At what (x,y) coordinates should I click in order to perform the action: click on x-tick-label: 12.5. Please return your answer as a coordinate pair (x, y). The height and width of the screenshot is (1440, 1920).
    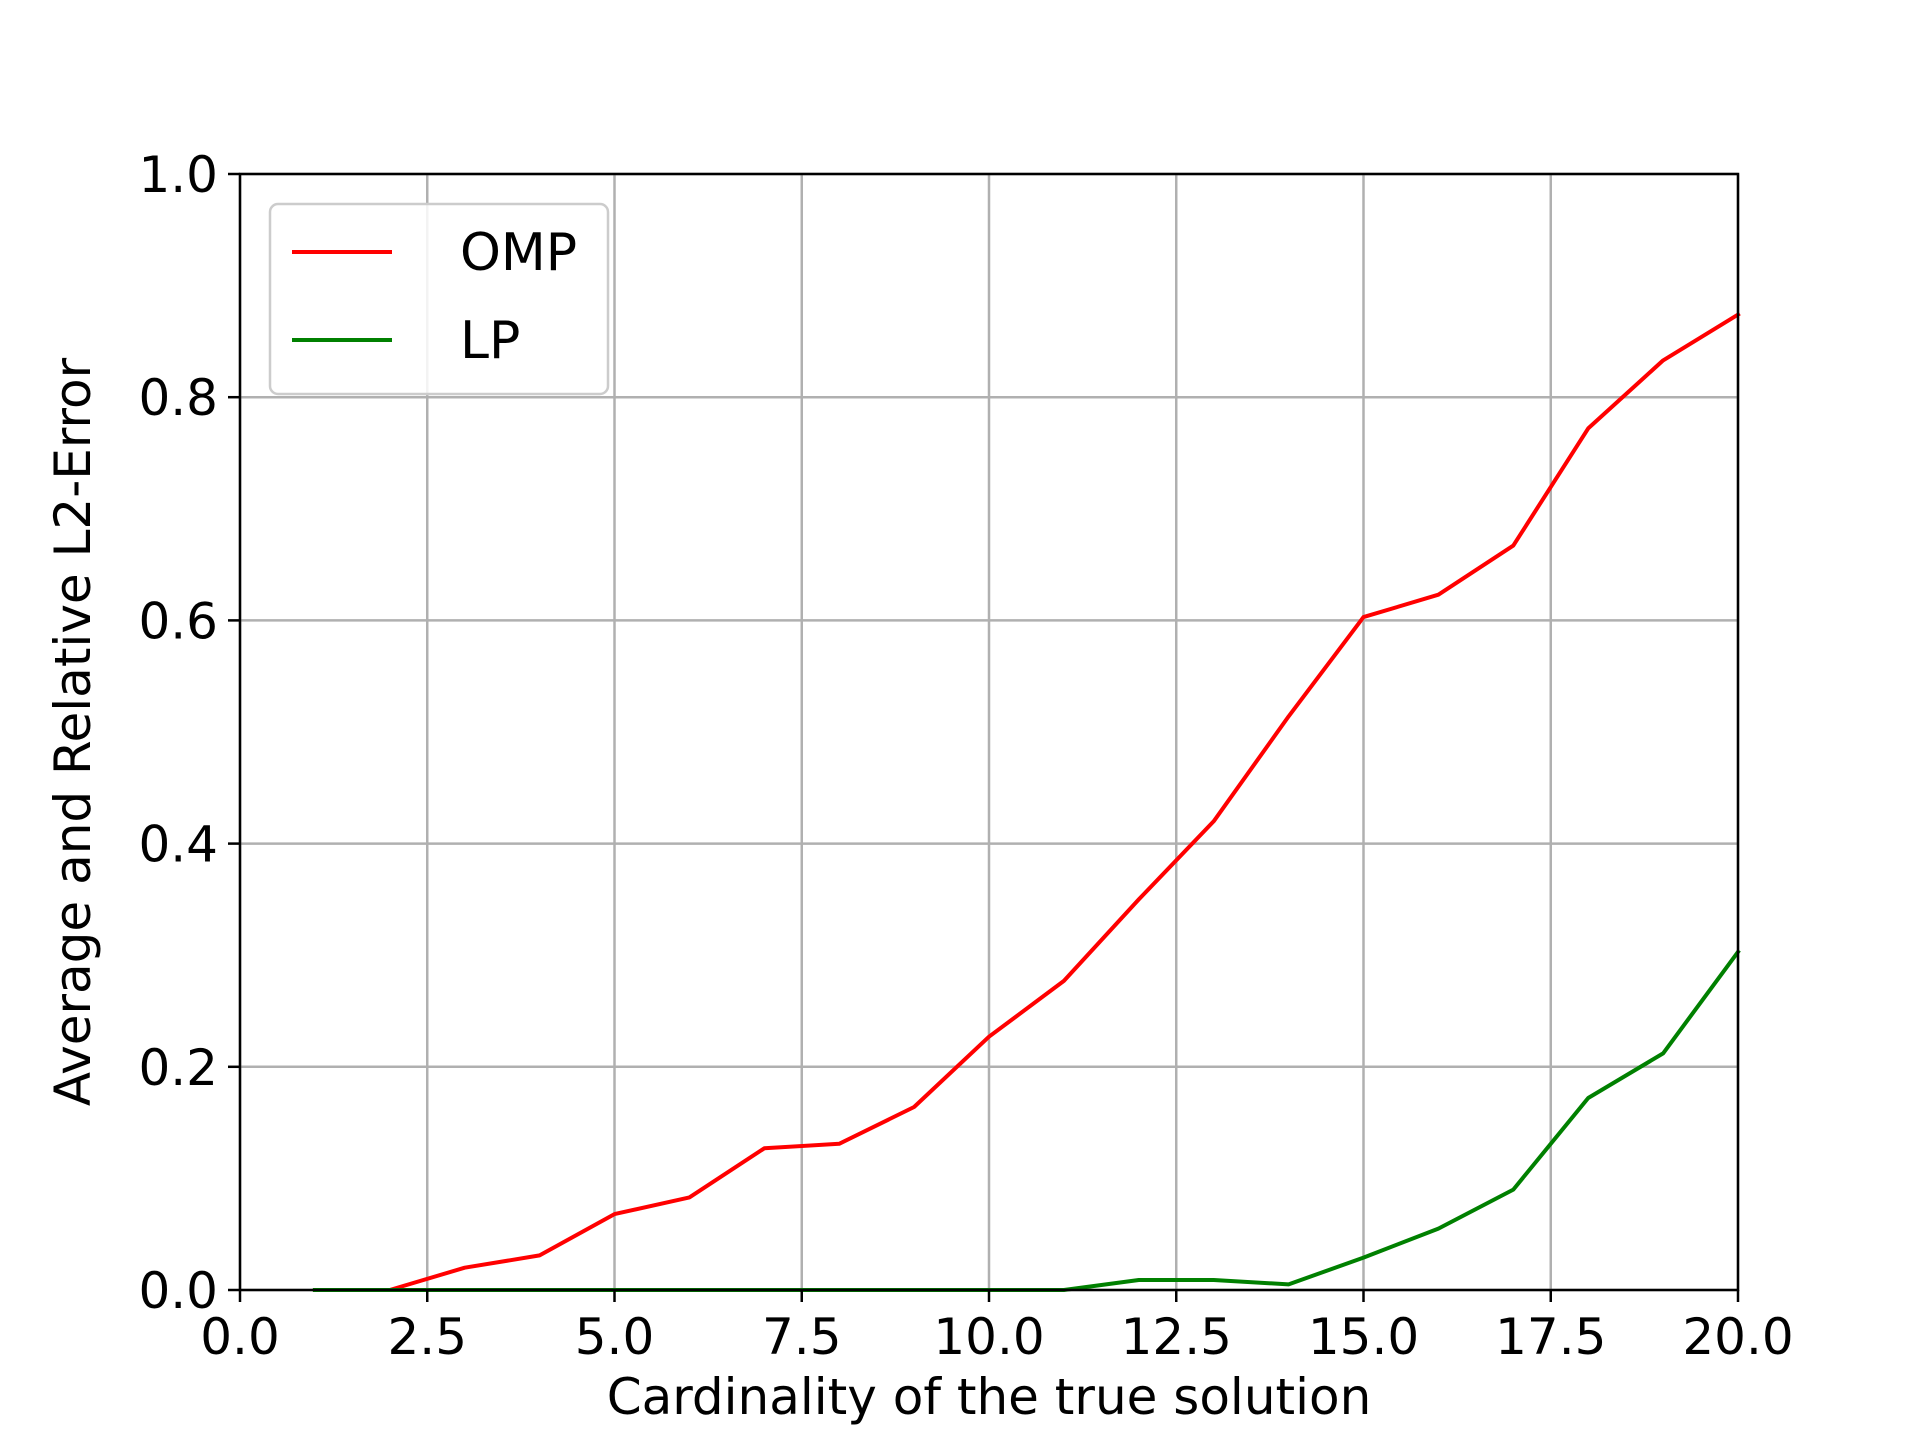
    Looking at the image, I should click on (1176, 1337).